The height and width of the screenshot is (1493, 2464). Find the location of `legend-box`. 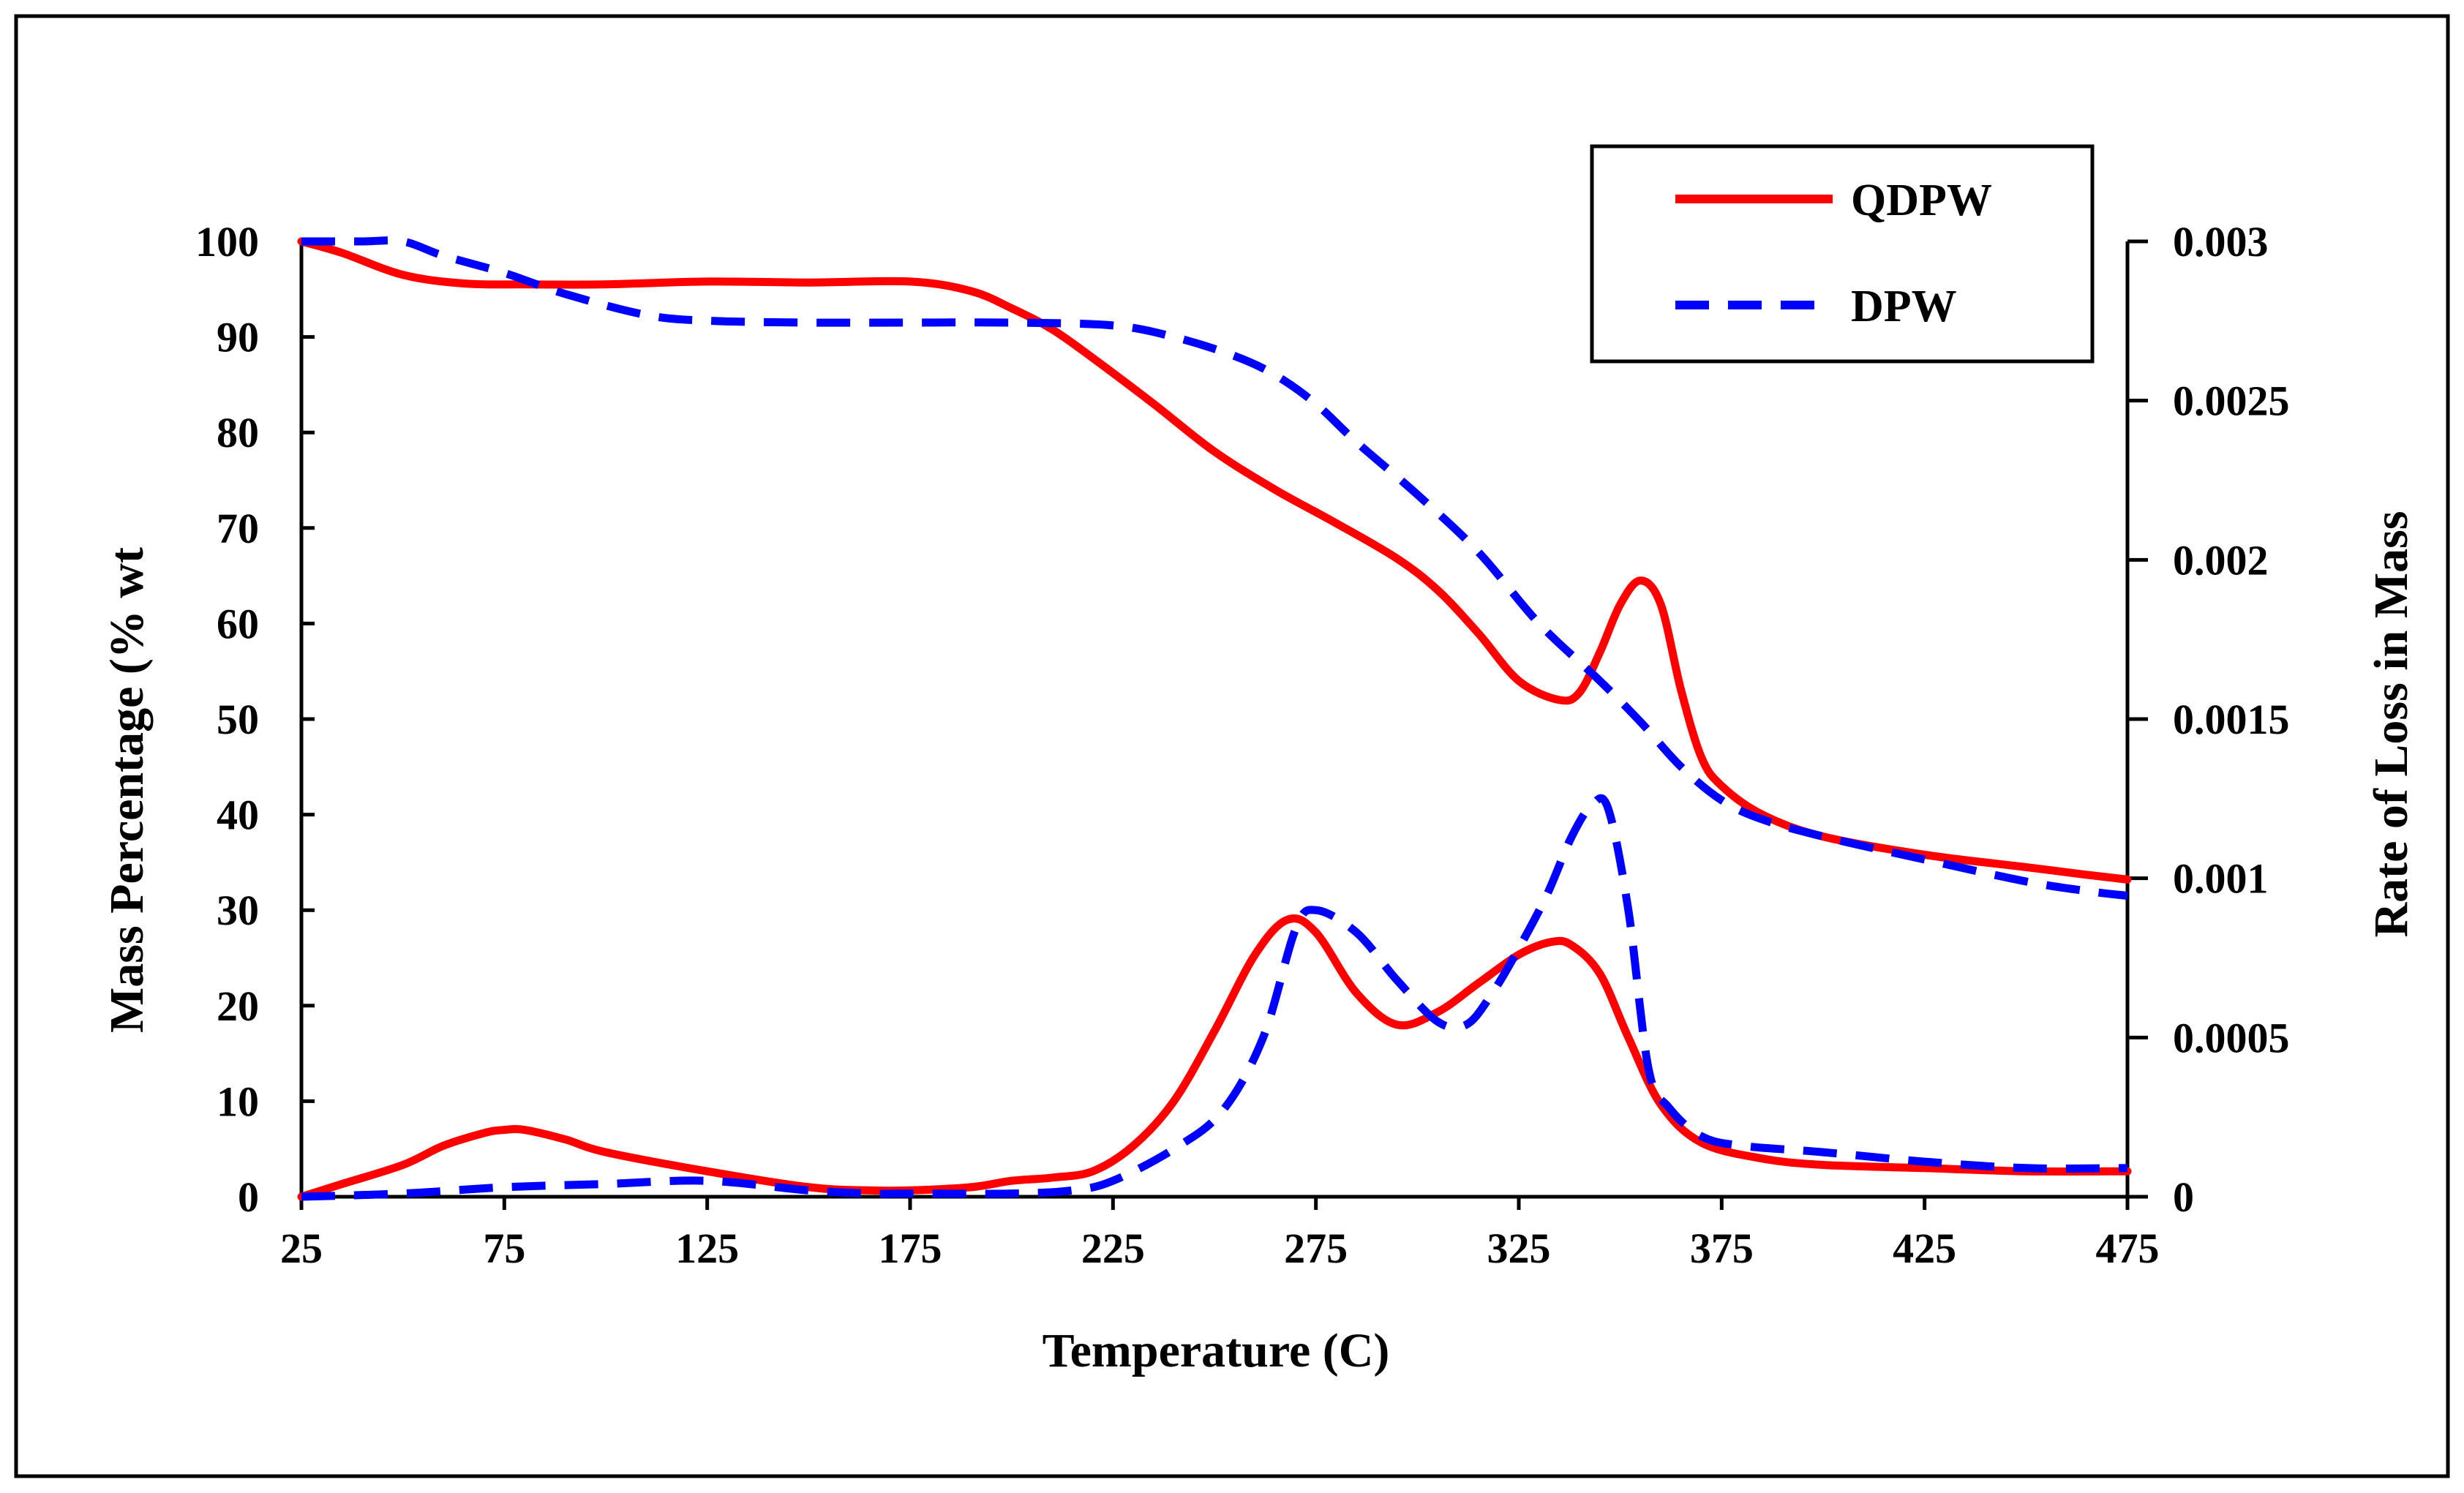

legend-box is located at coordinates (1842, 254).